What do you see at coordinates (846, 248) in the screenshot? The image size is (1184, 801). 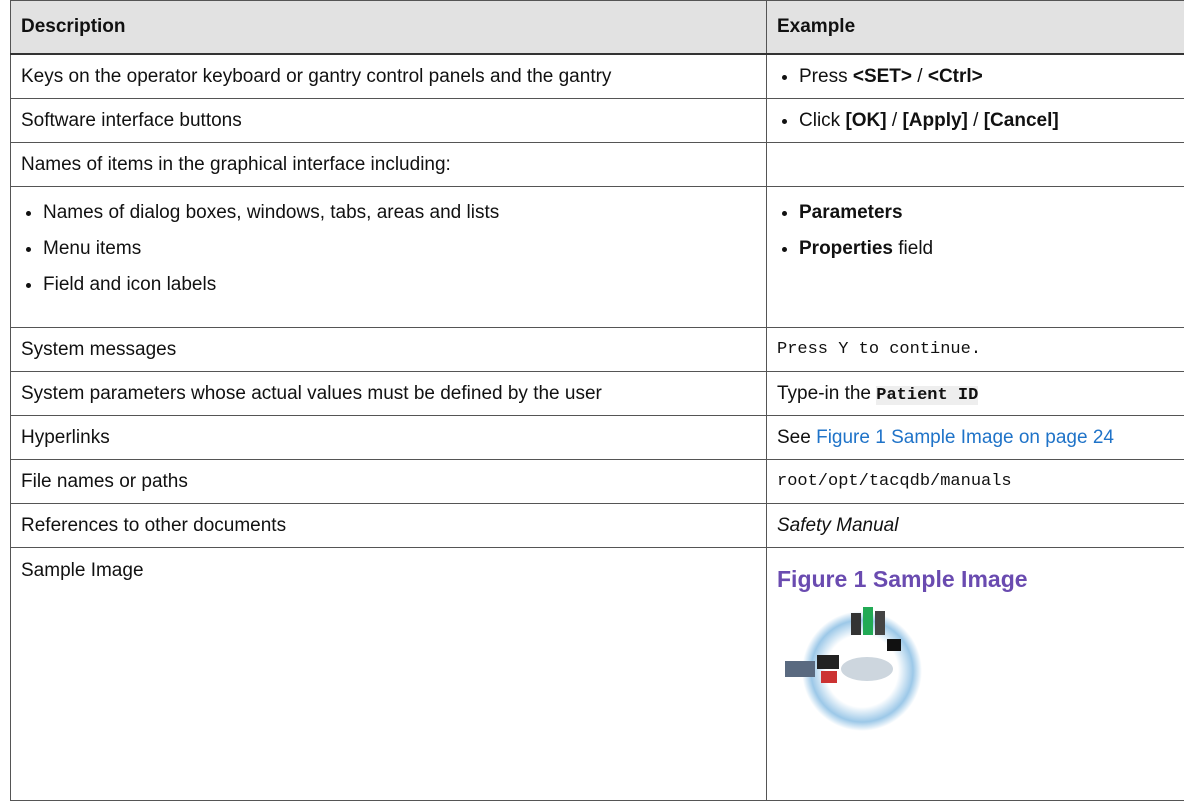 I see `item-name: Properties` at bounding box center [846, 248].